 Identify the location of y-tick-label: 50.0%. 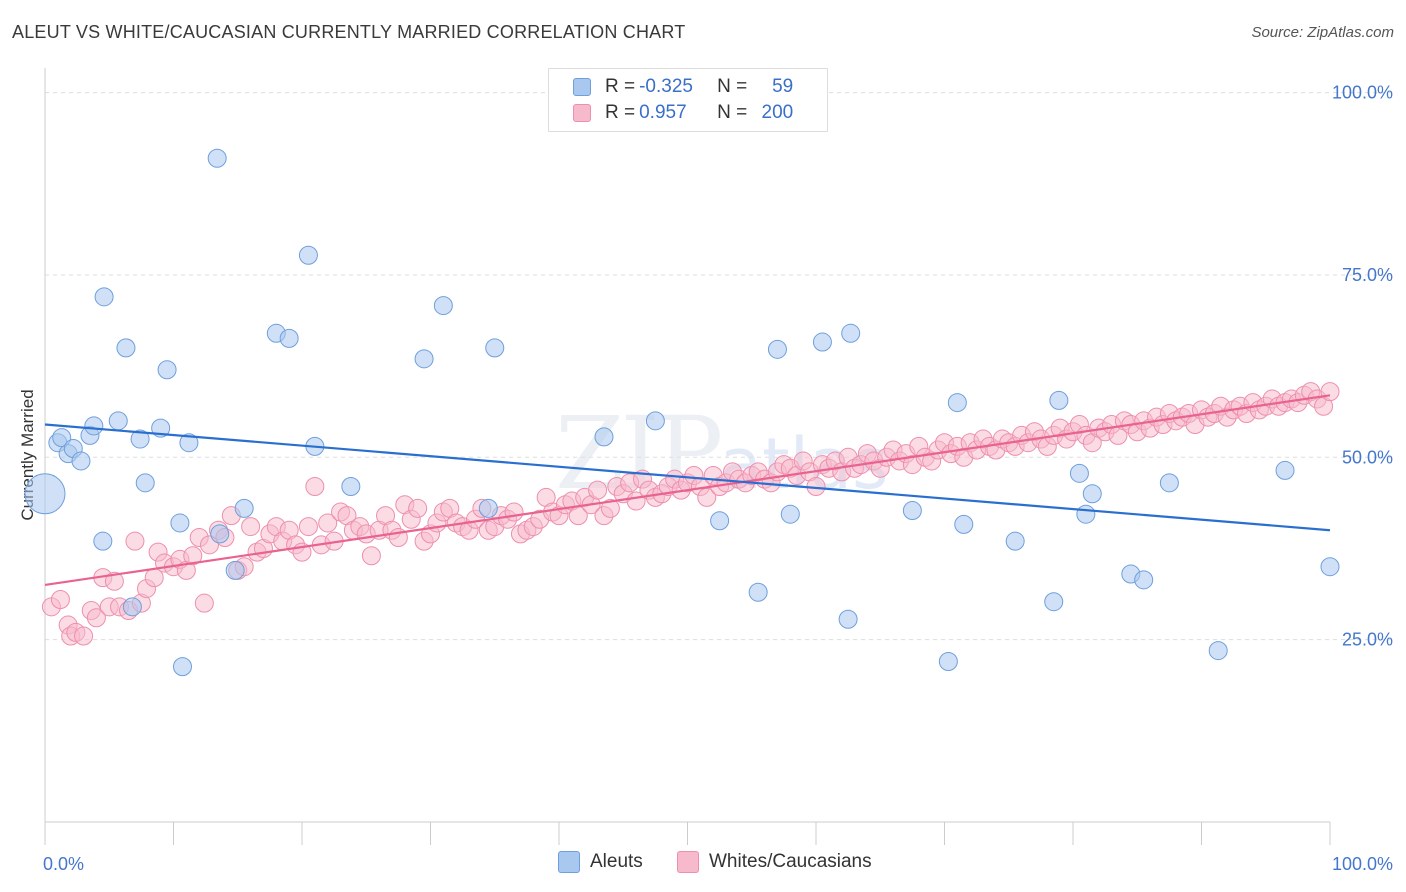
(1367, 457).